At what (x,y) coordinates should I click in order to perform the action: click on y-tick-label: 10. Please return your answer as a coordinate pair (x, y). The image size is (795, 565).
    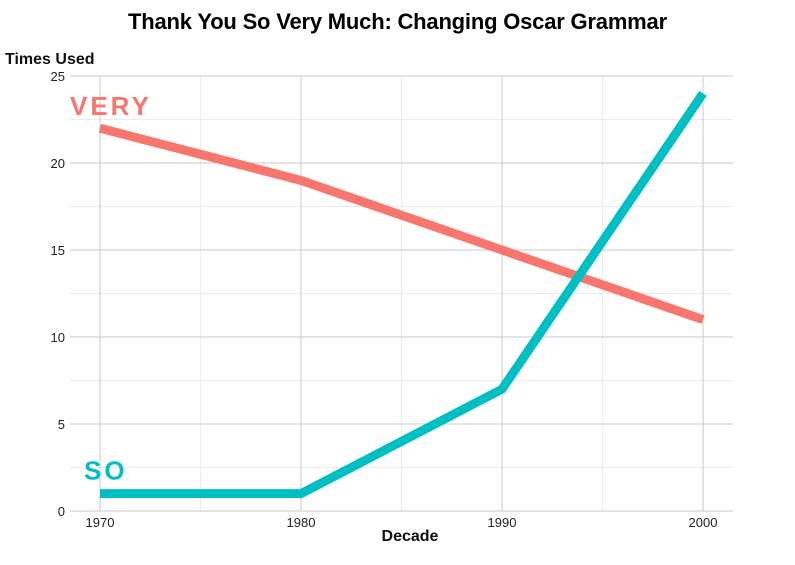
    Looking at the image, I should click on (58, 337).